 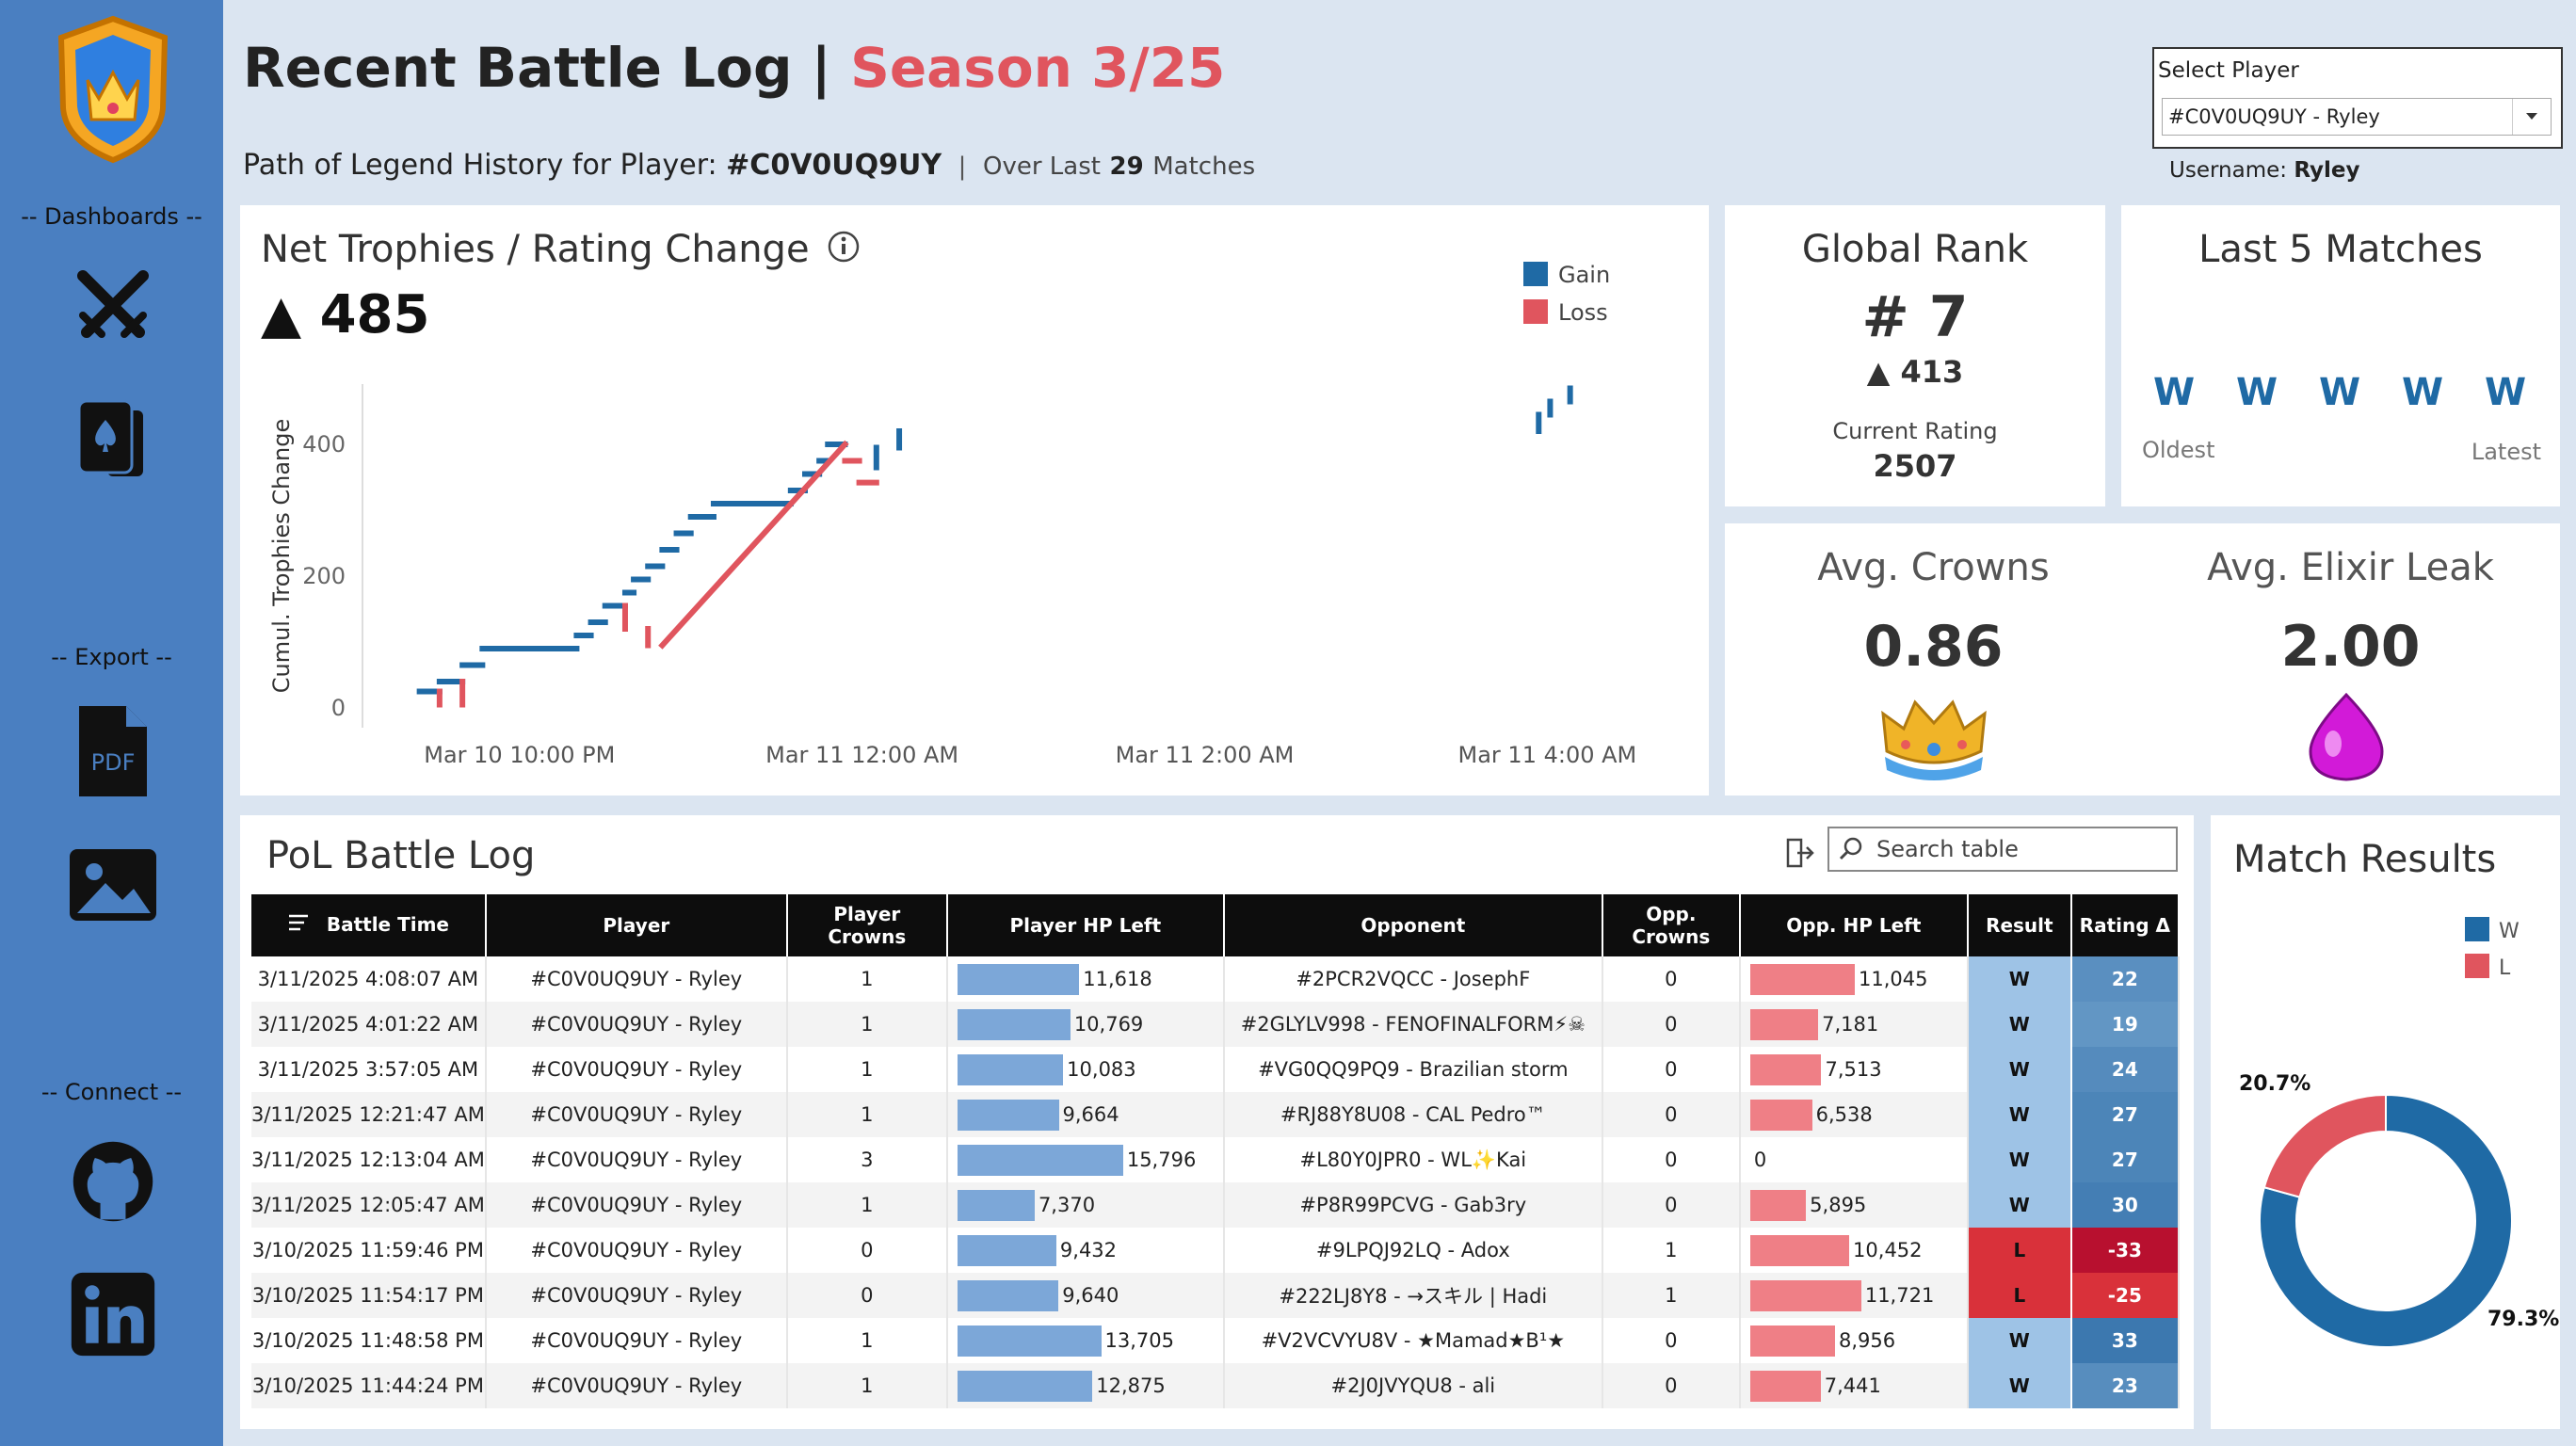 What do you see at coordinates (111, 657) in the screenshot?
I see `export-label: -- Export --` at bounding box center [111, 657].